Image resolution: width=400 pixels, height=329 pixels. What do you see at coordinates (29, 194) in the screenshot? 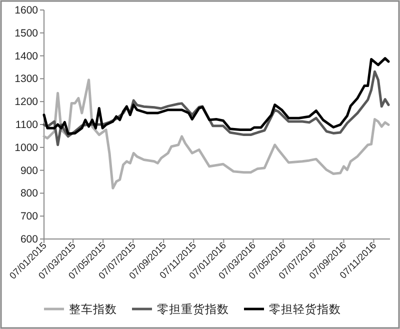
I see `y-tick-label: 800` at bounding box center [29, 194].